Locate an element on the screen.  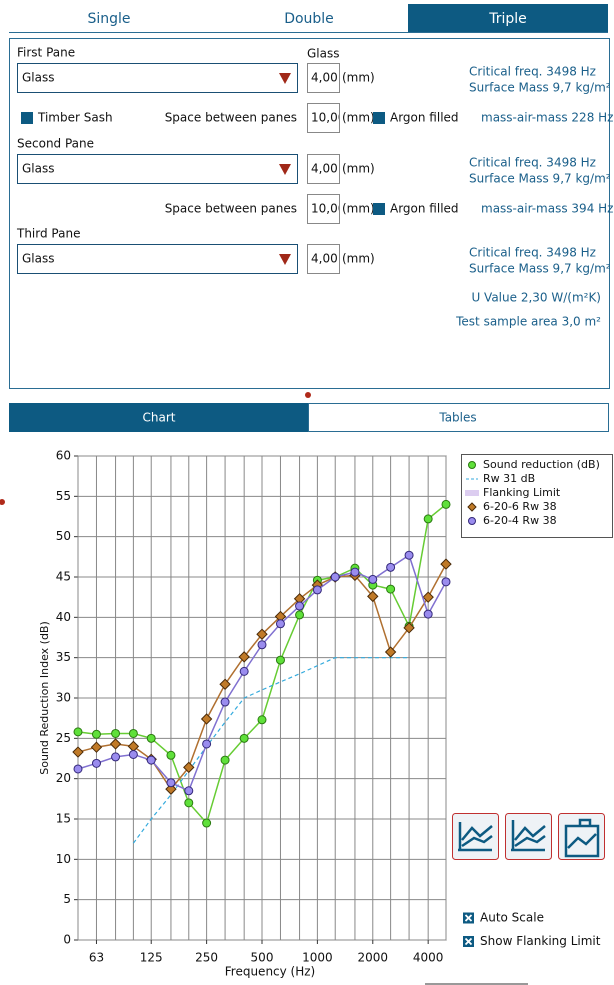
x-tick-label: 250 is located at coordinates (206, 958).